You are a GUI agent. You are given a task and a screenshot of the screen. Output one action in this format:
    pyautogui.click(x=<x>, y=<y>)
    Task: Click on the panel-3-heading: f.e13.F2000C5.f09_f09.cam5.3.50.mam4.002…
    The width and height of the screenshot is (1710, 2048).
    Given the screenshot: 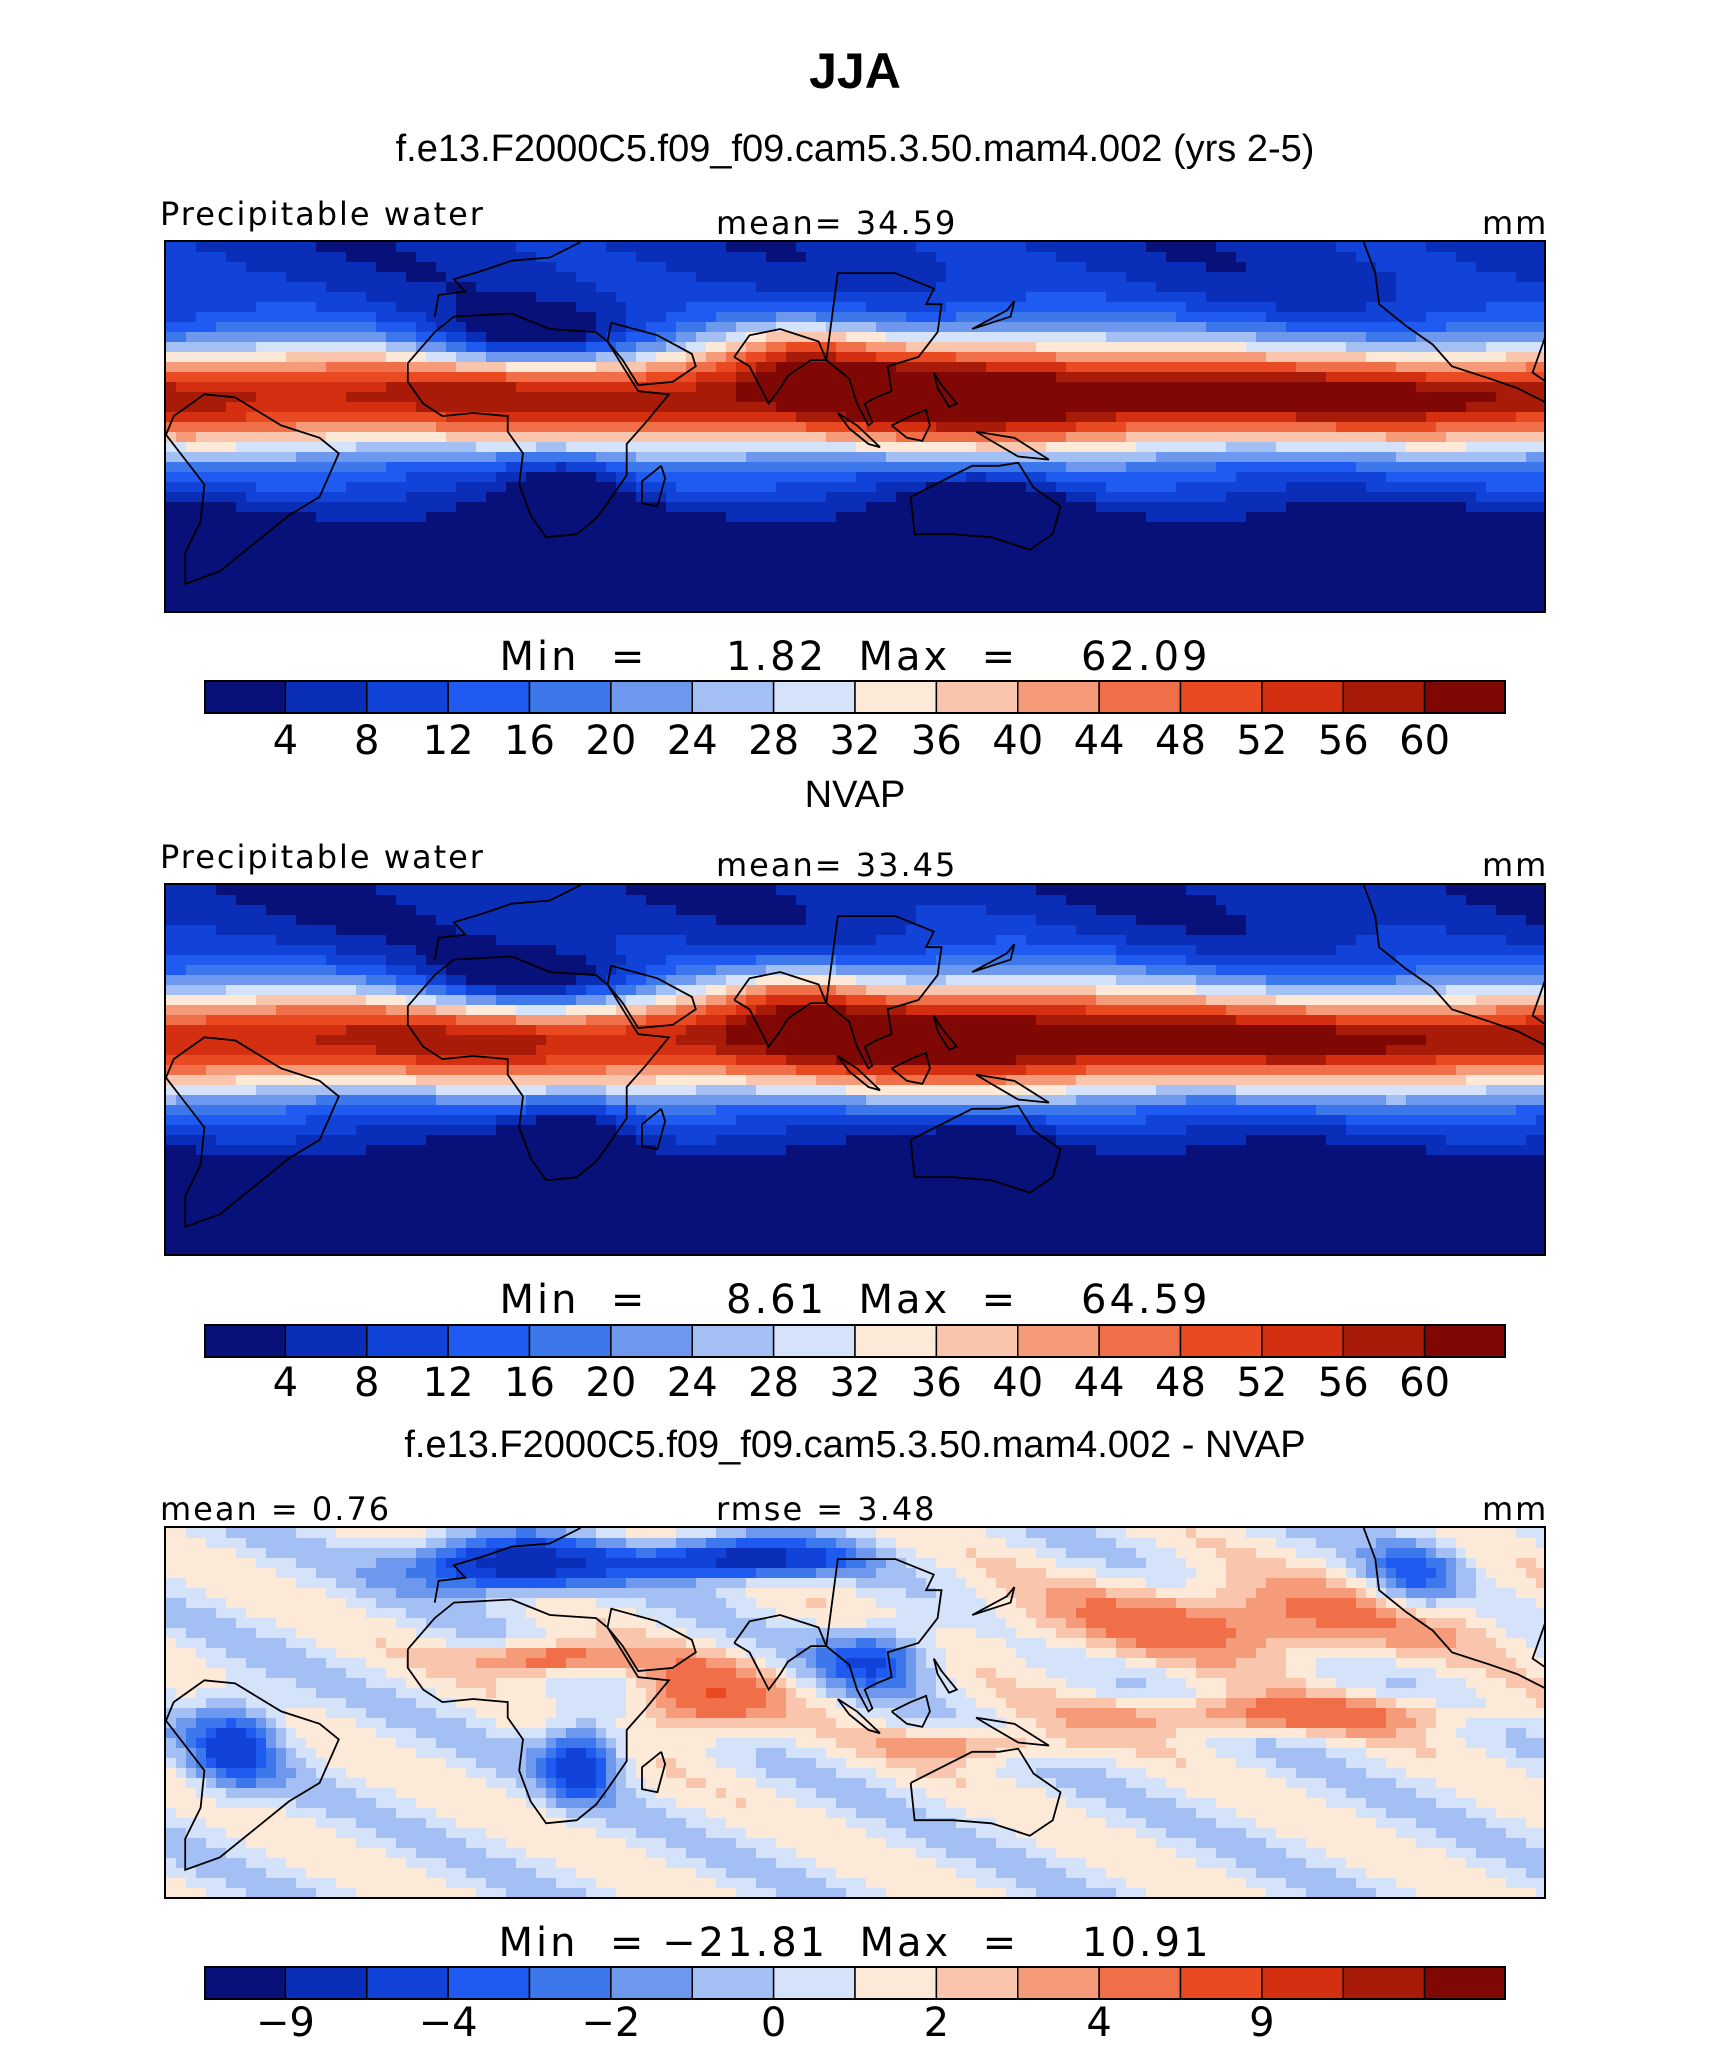 What is the action you would take?
    pyautogui.click(x=855, y=1445)
    